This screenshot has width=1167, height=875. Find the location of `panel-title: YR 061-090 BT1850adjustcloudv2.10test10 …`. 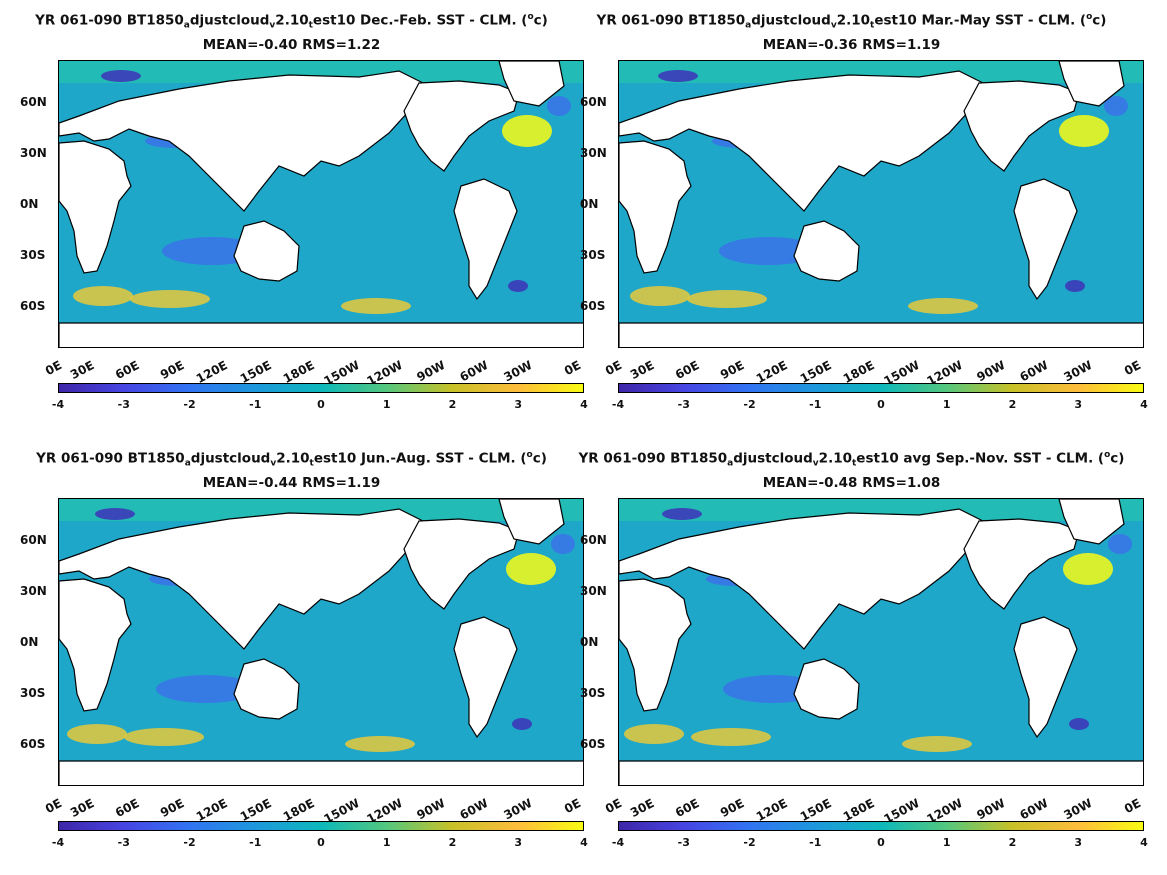

panel-title: YR 061-090 BT1850adjustcloudv2.10test10 … is located at coordinates (291, 21).